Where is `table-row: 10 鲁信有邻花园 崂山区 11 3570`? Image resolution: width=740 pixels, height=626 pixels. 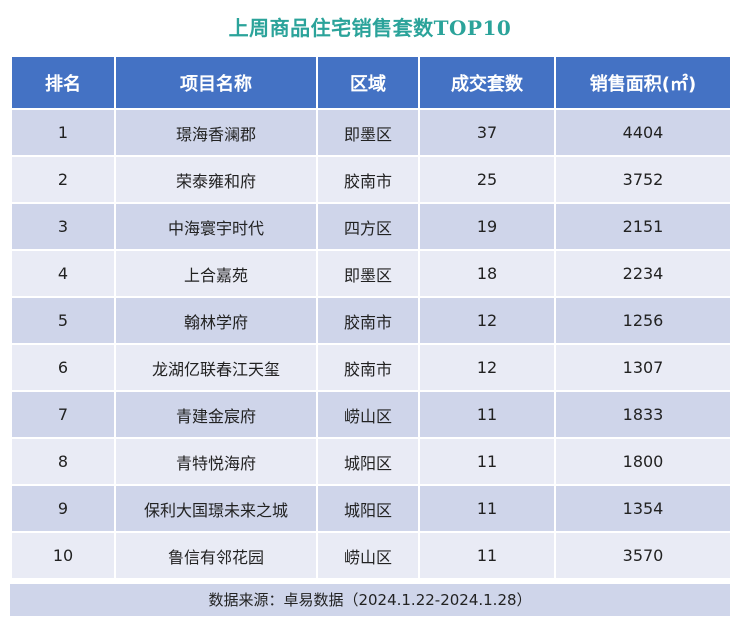 table-row: 10 鲁信有邻花园 崂山区 11 3570 is located at coordinates (371, 555).